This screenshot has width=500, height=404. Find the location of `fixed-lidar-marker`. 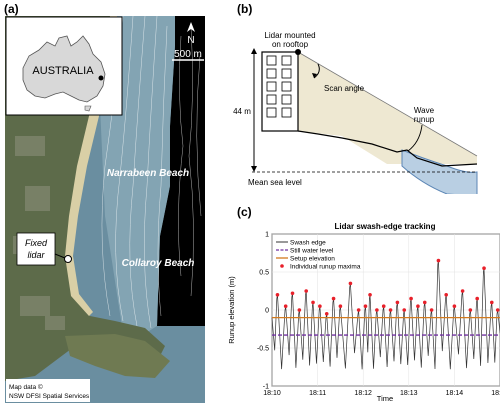

fixed-lidar-marker is located at coordinates (68, 259).